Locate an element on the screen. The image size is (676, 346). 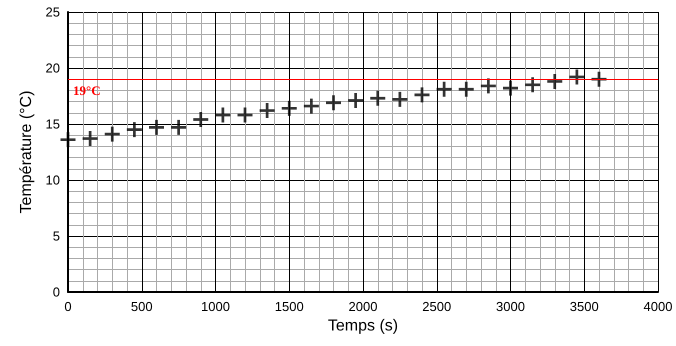
y-tick-label: 10 is located at coordinates (53, 180).